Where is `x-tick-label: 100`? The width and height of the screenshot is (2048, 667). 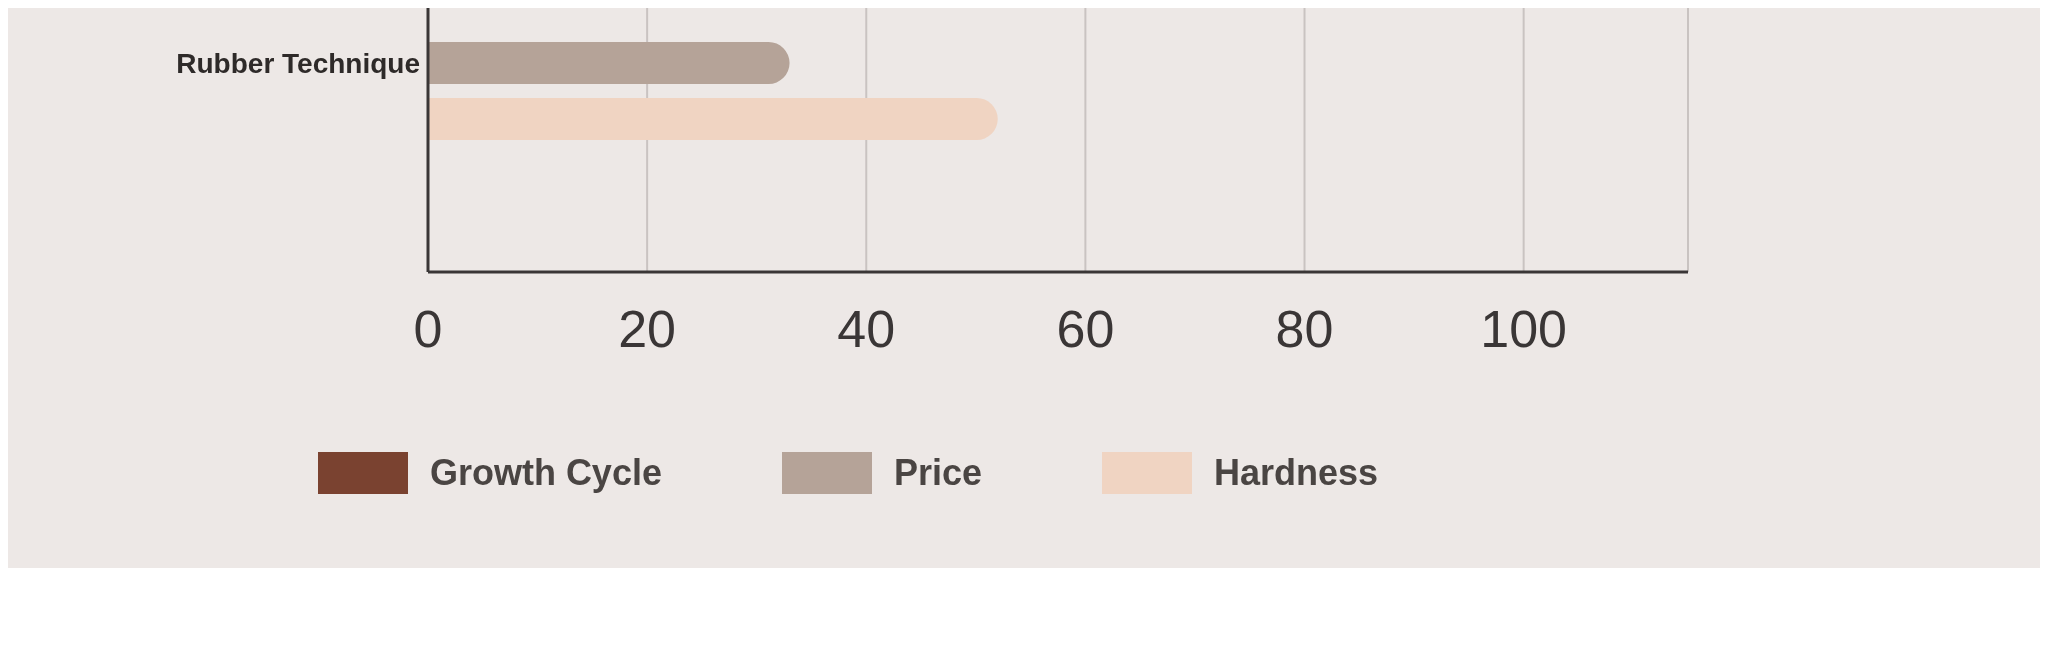 x-tick-label: 100 is located at coordinates (1524, 328).